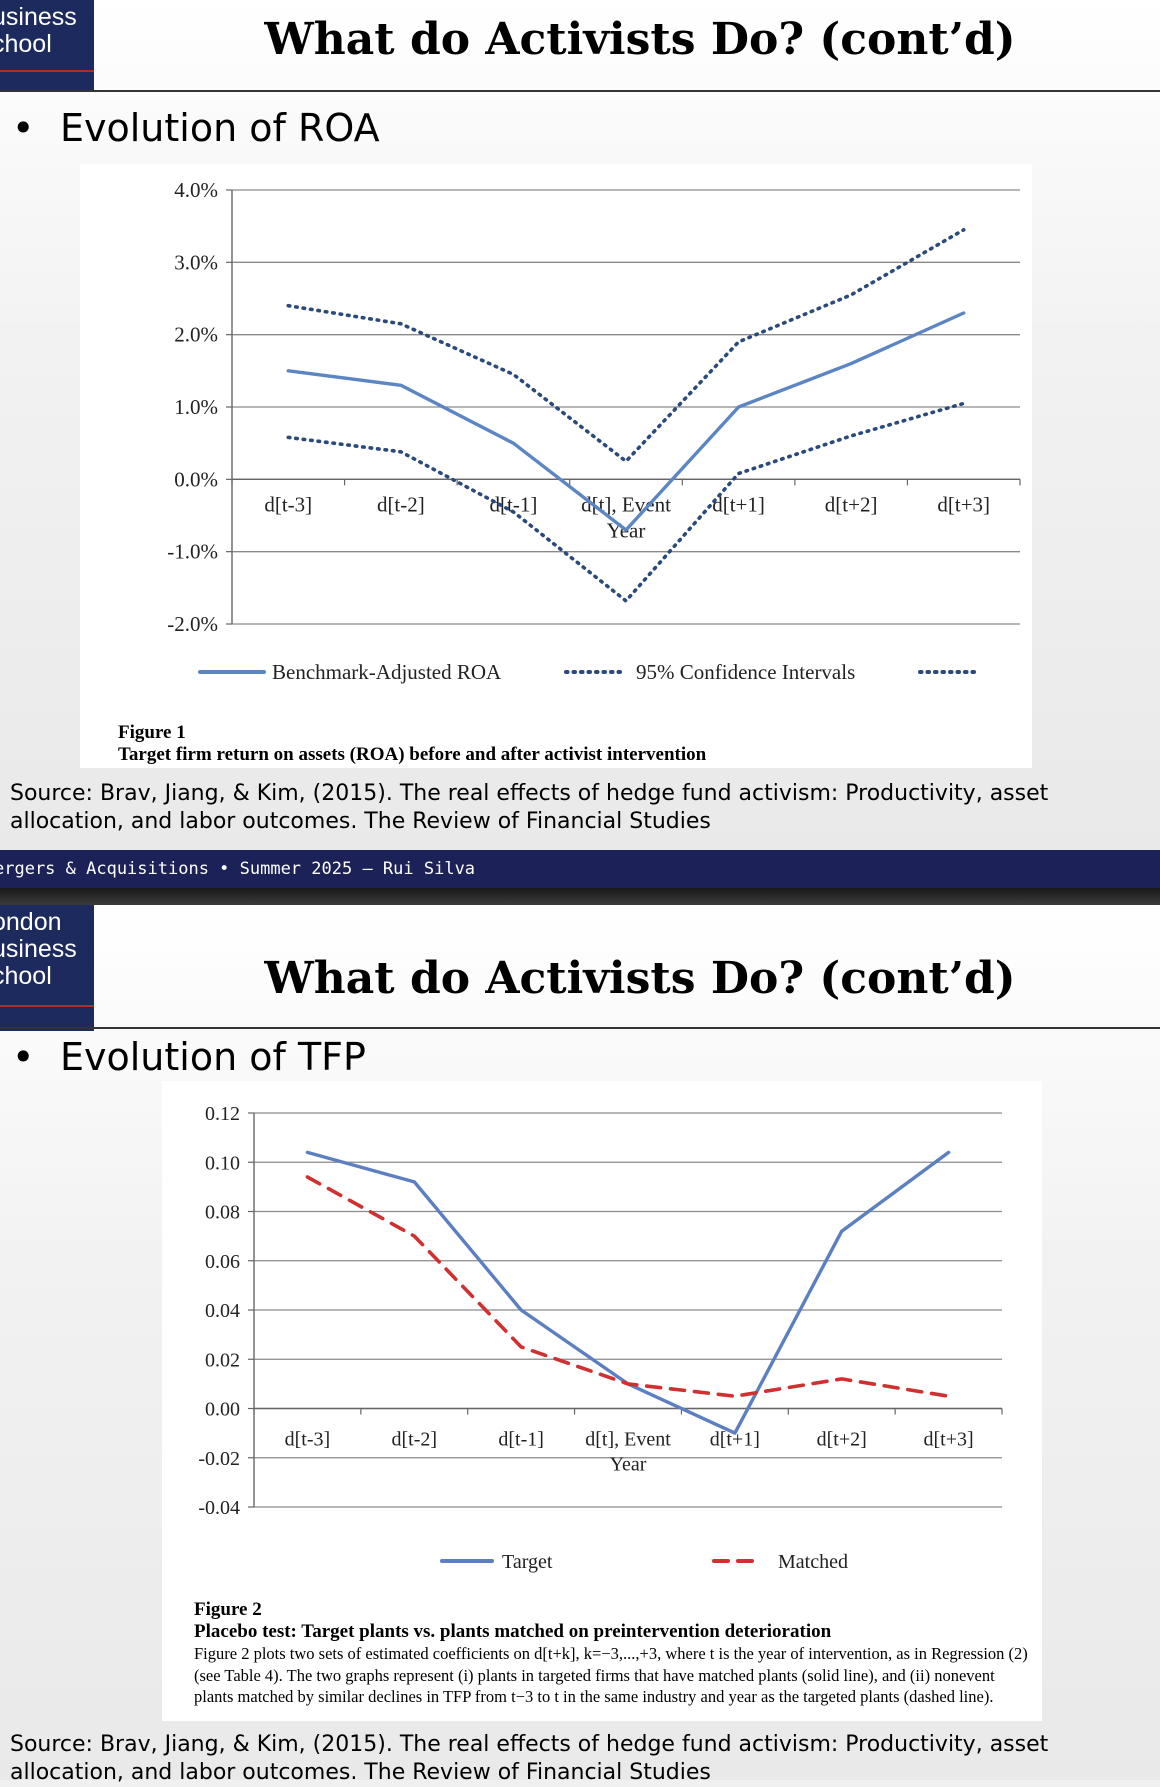 The width and height of the screenshot is (1160, 1787). What do you see at coordinates (222, 1114) in the screenshot?
I see `y-tick-label: 0.12` at bounding box center [222, 1114].